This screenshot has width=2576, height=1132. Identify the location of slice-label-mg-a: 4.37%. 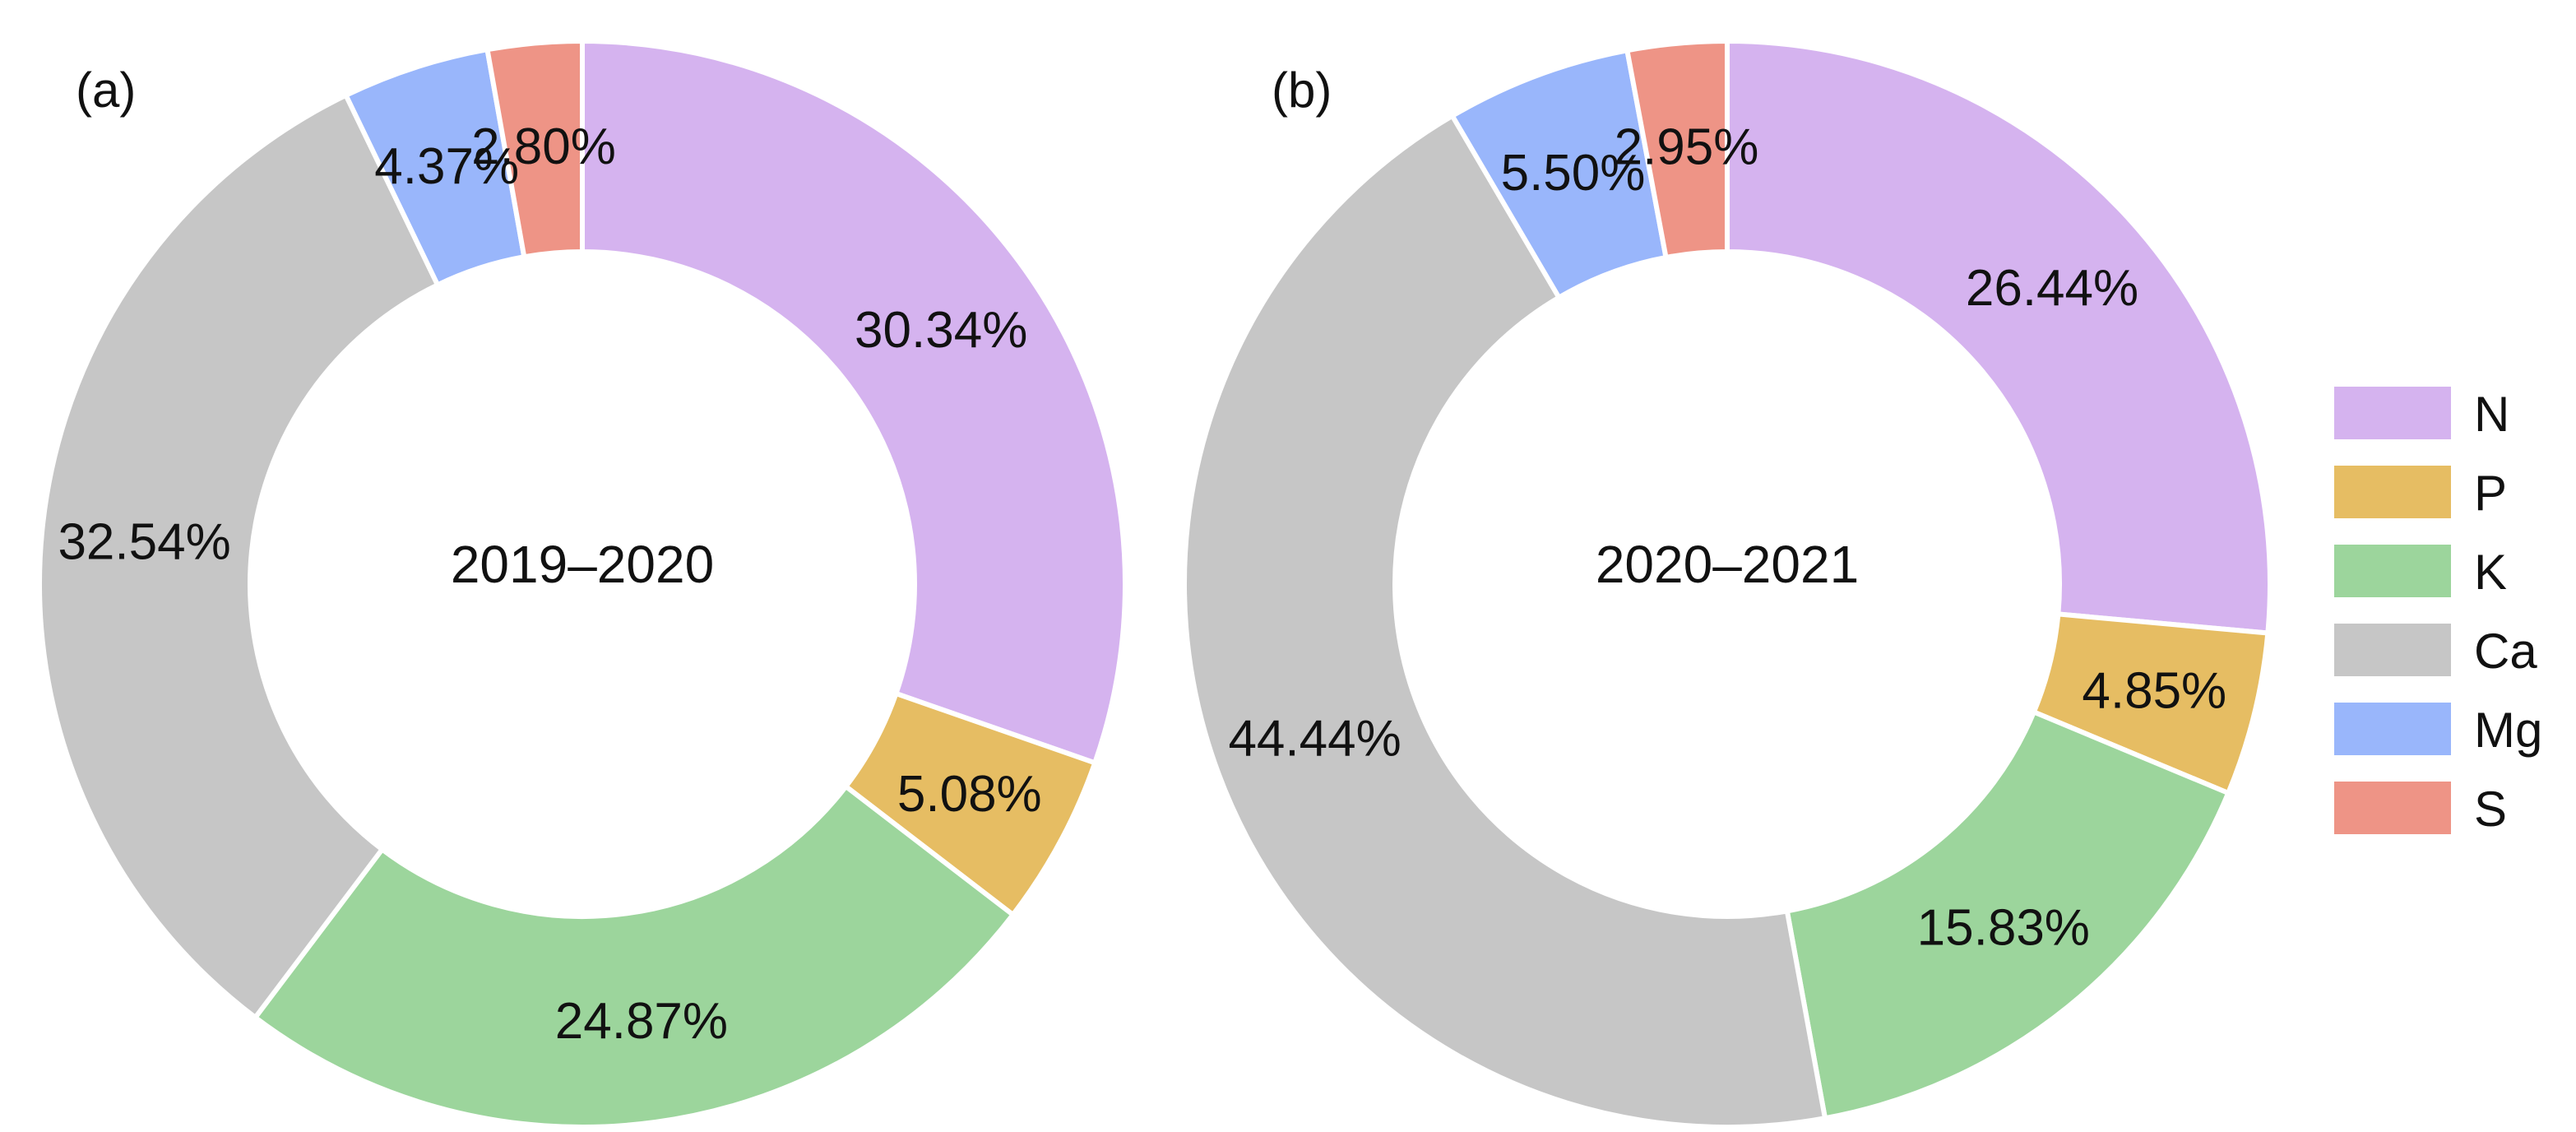
(446, 166).